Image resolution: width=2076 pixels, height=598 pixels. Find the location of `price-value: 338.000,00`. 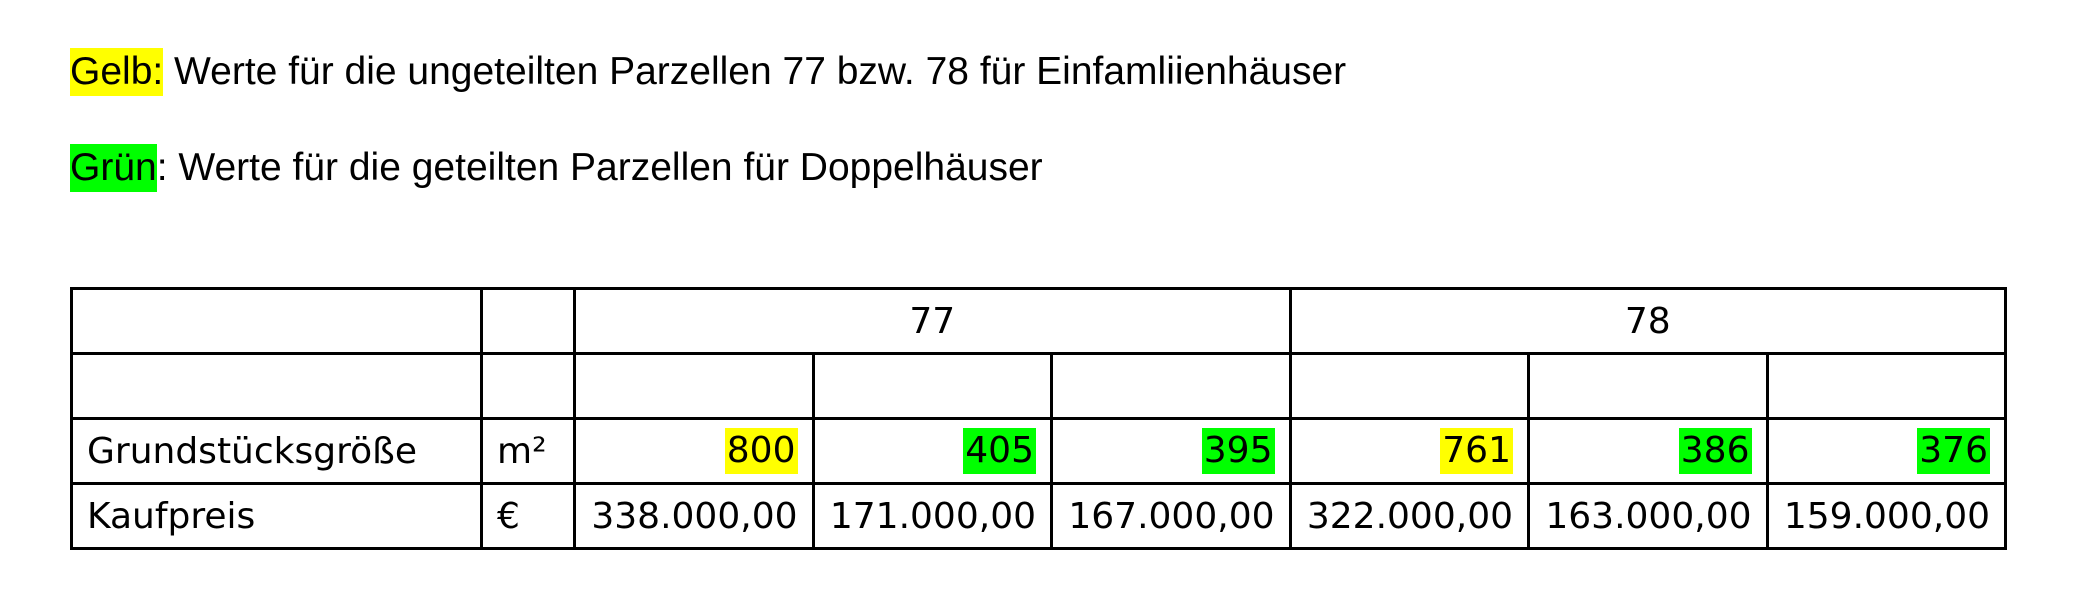

price-value: 338.000,00 is located at coordinates (694, 516).